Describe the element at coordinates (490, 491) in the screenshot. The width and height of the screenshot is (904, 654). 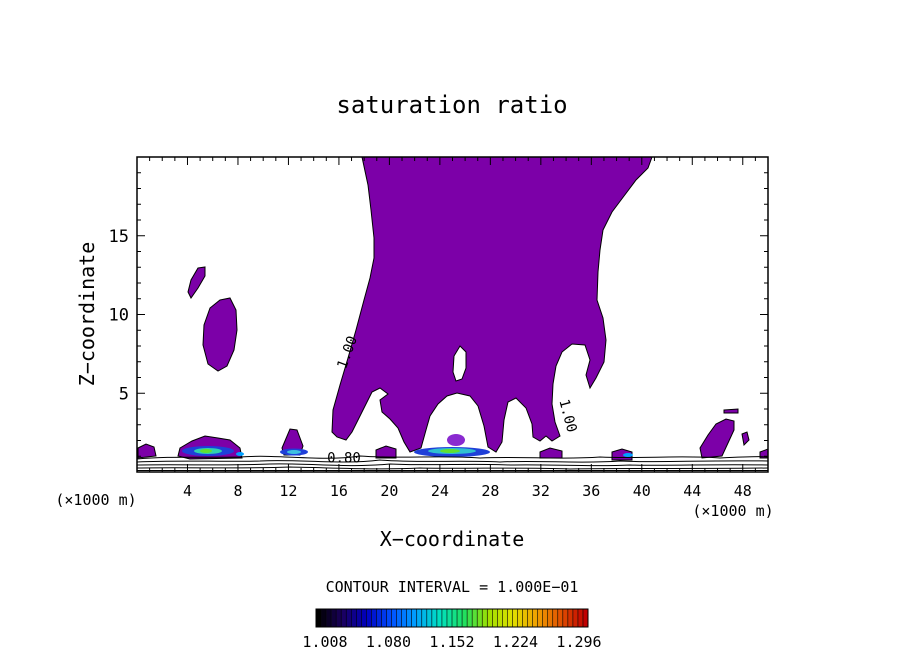
I see `x-tick-label: 28` at that location.